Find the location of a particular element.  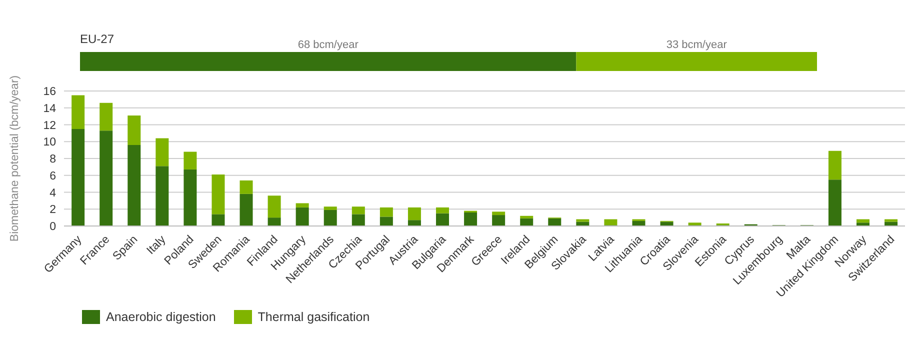

legend-label: Thermal gasification is located at coordinates (313, 317).